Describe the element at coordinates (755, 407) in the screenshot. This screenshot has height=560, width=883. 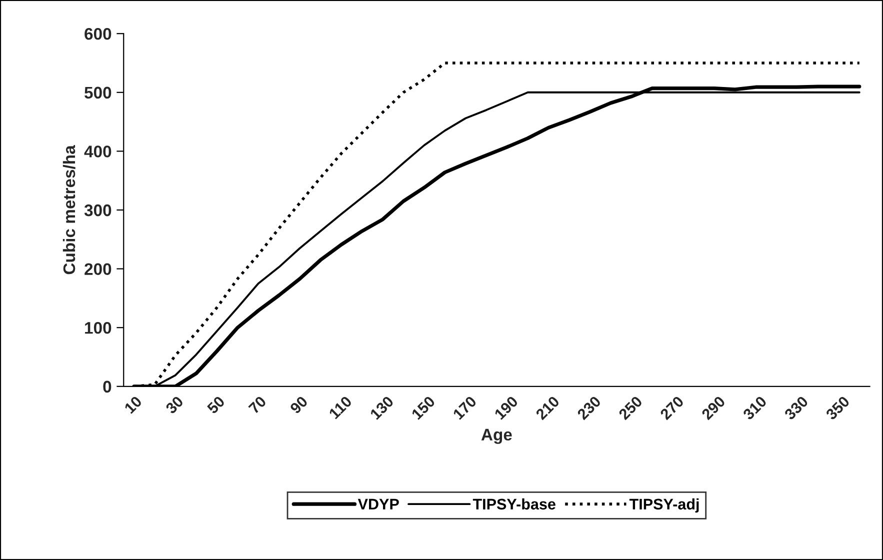
I see `x-tick-label: 310` at that location.